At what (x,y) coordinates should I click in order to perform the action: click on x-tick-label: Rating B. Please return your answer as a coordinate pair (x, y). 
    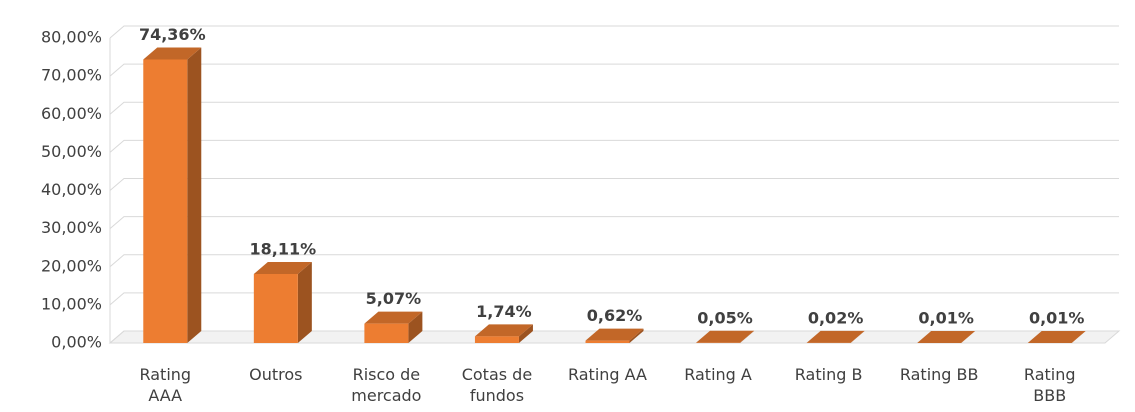
    Looking at the image, I should click on (828, 374).